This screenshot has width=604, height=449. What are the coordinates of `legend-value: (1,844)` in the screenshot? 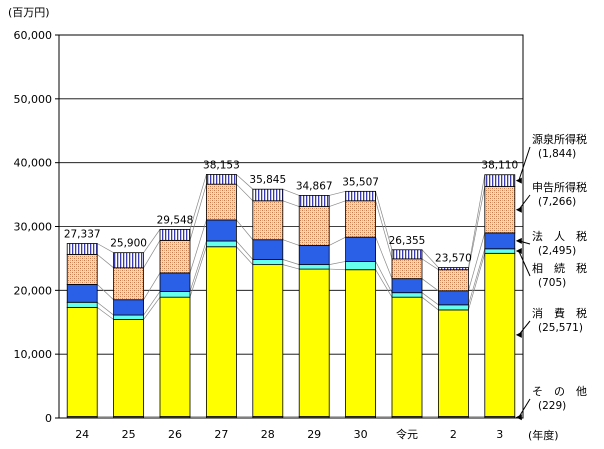 It's located at (557, 154).